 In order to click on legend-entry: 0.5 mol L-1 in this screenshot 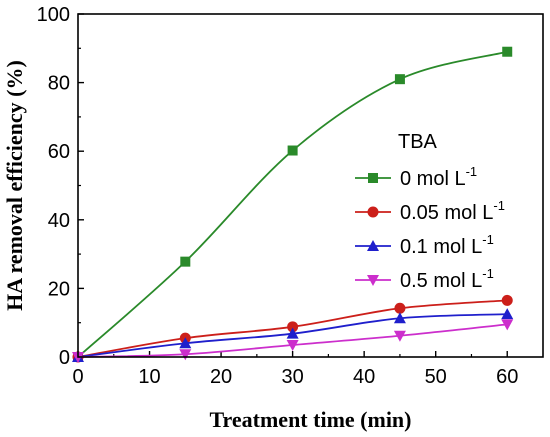, I will do `click(424, 279)`.